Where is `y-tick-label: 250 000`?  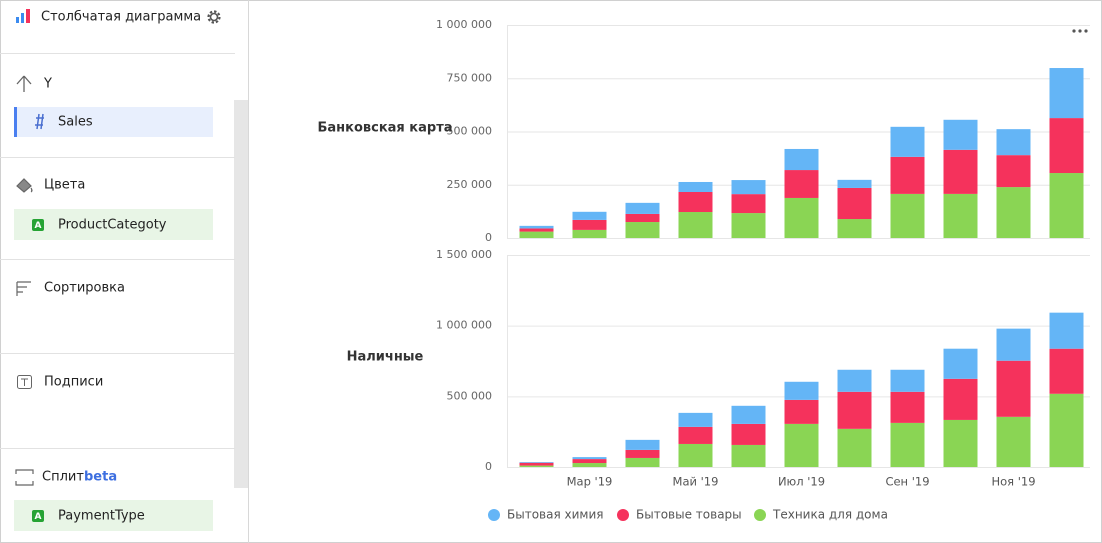
y-tick-label: 250 000 is located at coordinates (470, 184).